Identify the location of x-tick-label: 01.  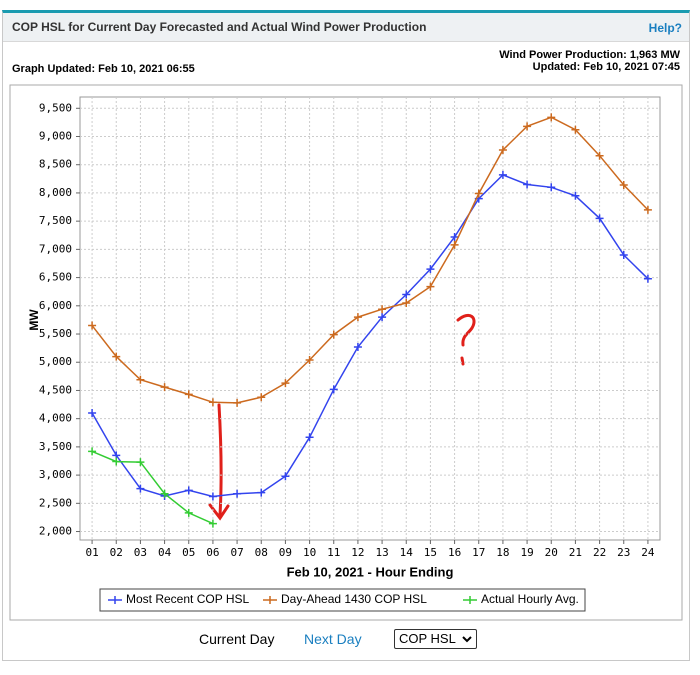
(91, 552).